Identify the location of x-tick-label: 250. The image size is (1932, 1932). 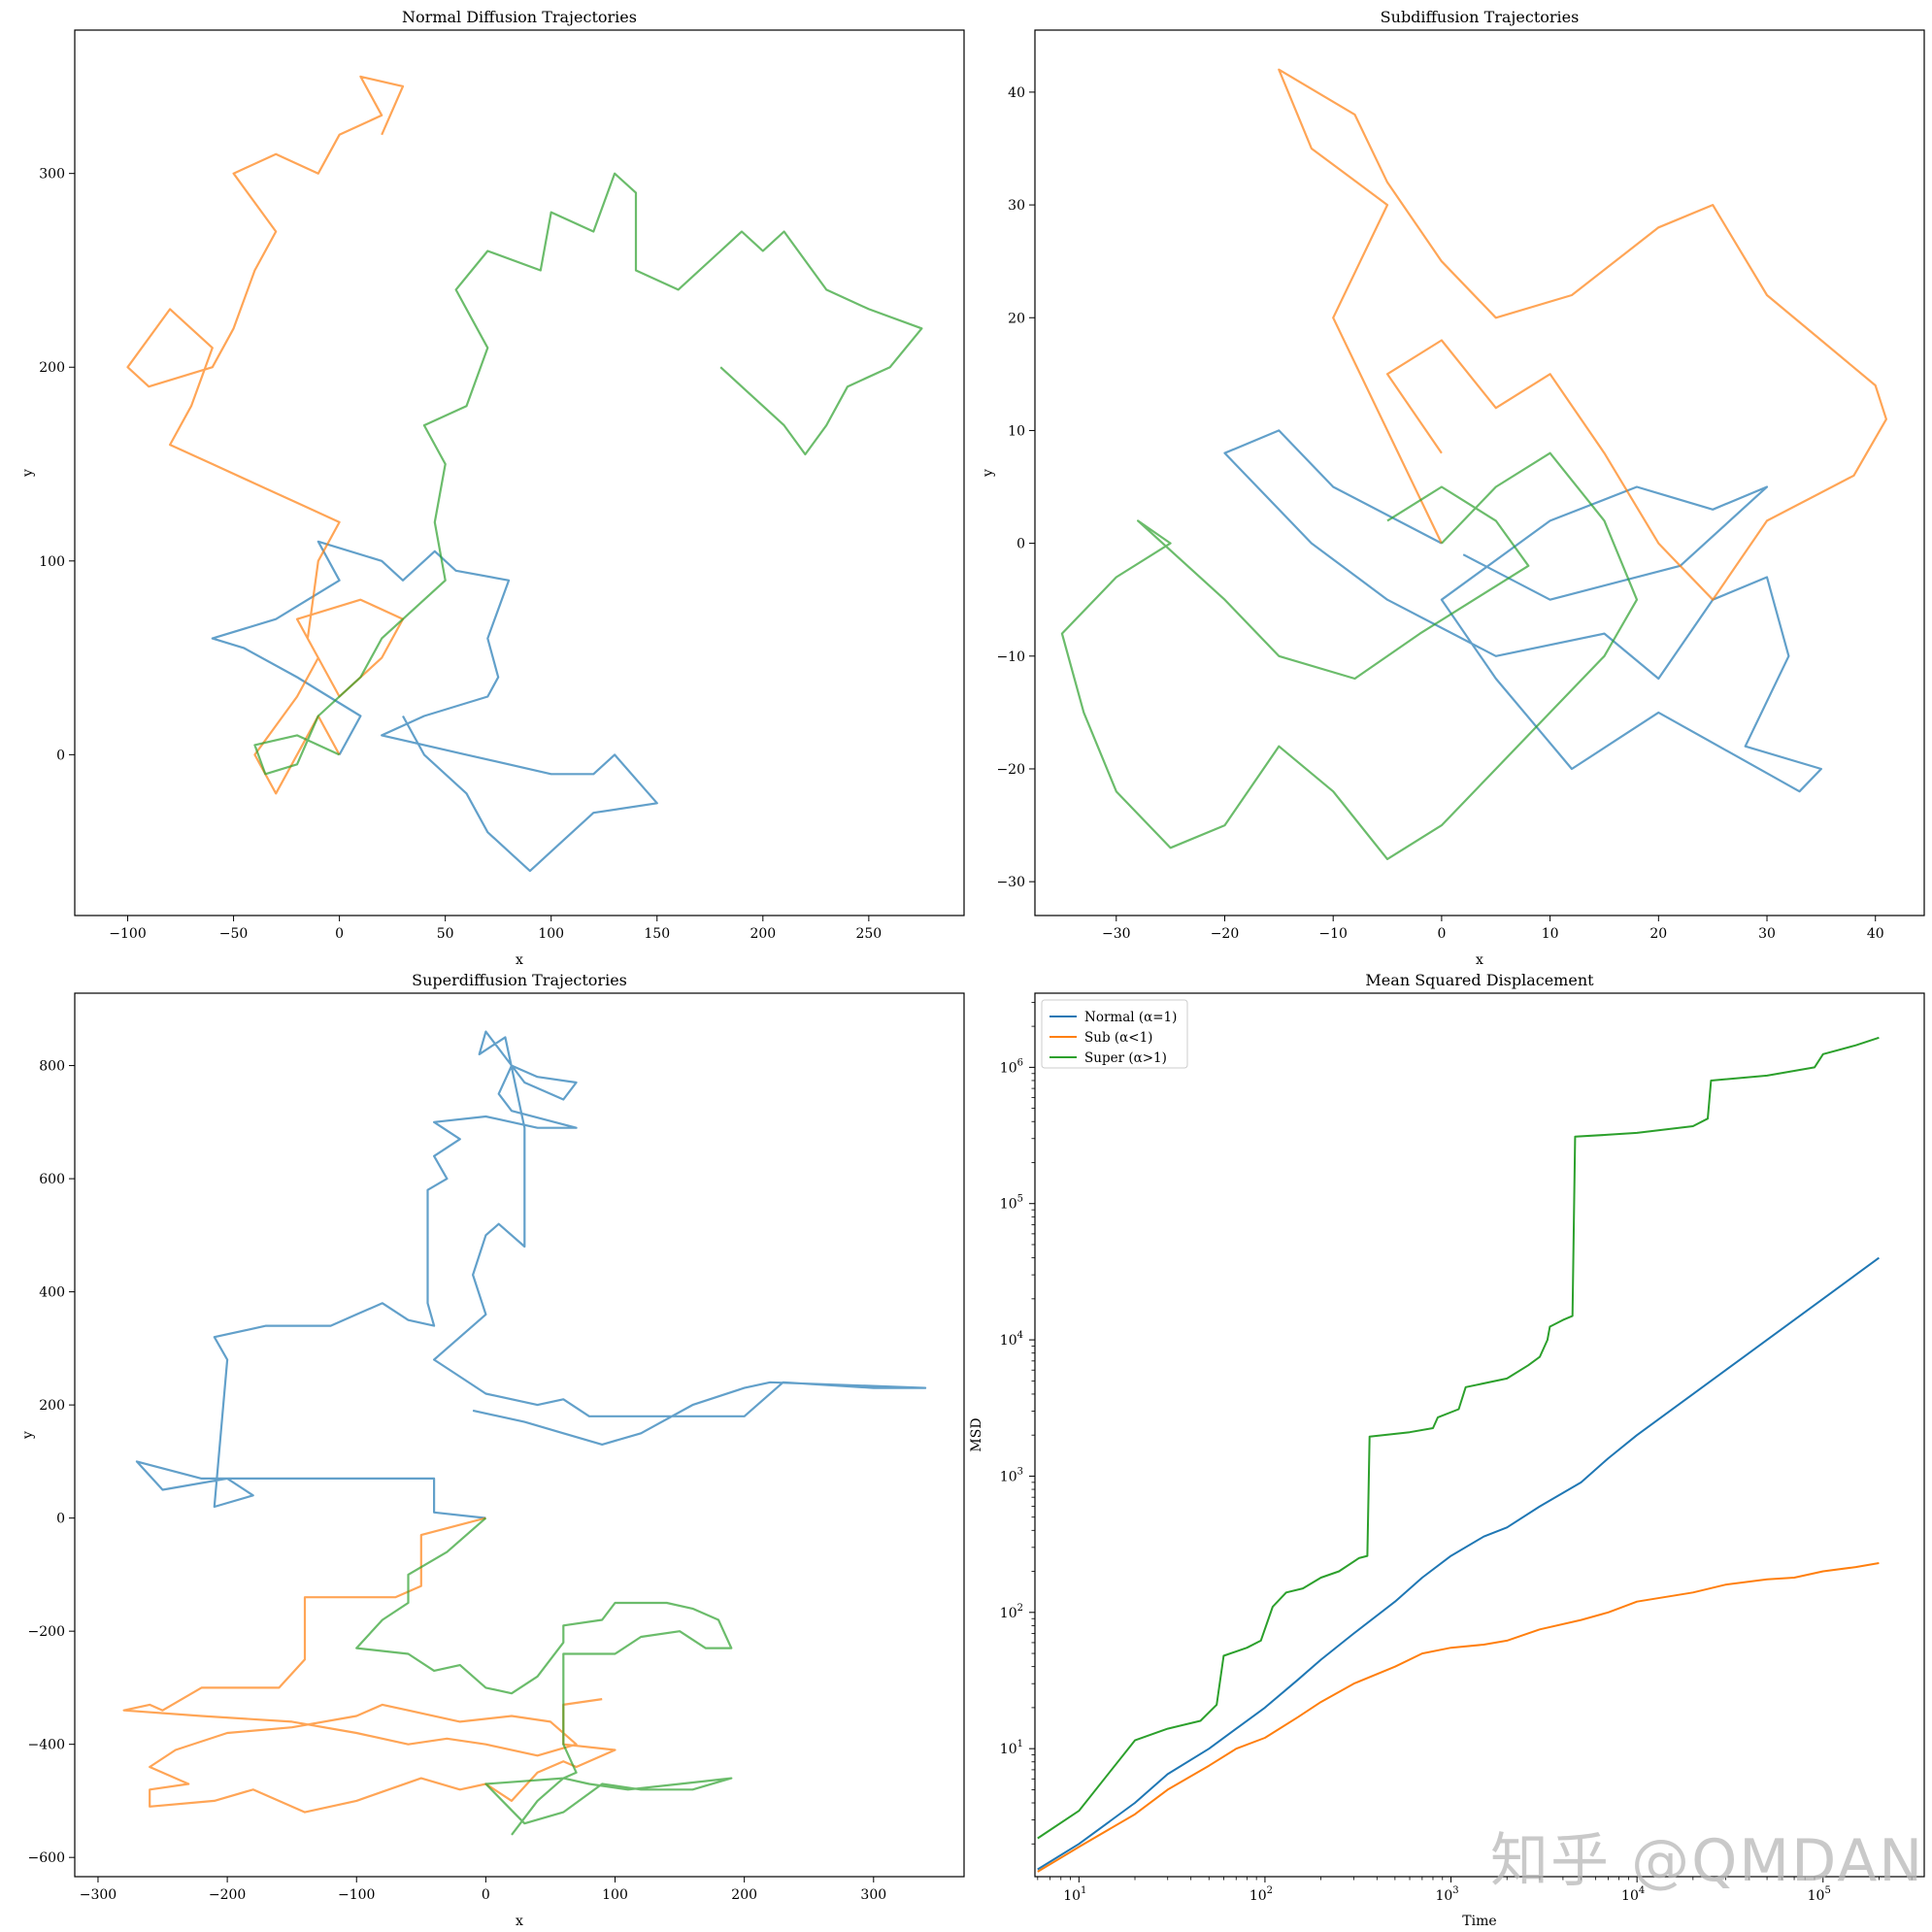
(868, 934).